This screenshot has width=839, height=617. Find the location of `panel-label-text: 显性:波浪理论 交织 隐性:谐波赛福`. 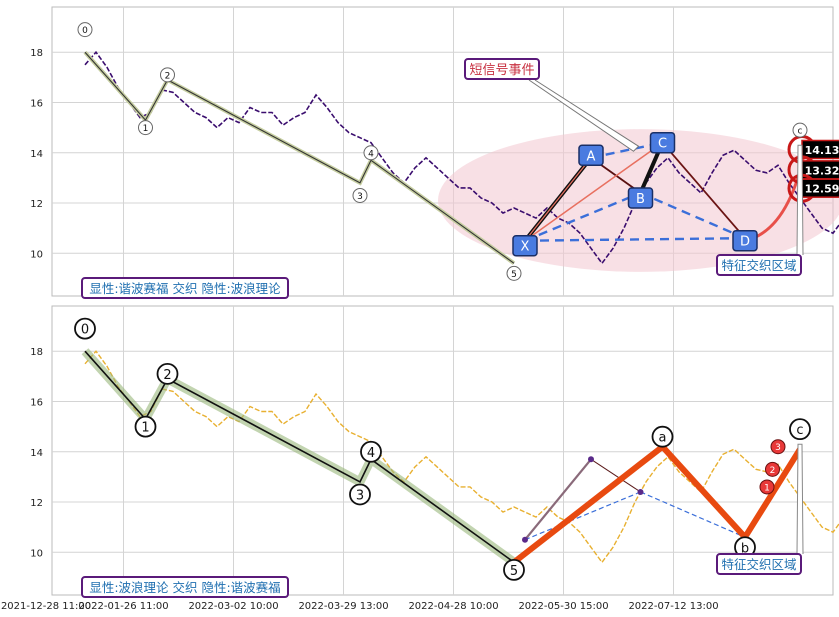

panel-label-text: 显性:波浪理论 交织 隐性:谐波赛福 is located at coordinates (184, 587).